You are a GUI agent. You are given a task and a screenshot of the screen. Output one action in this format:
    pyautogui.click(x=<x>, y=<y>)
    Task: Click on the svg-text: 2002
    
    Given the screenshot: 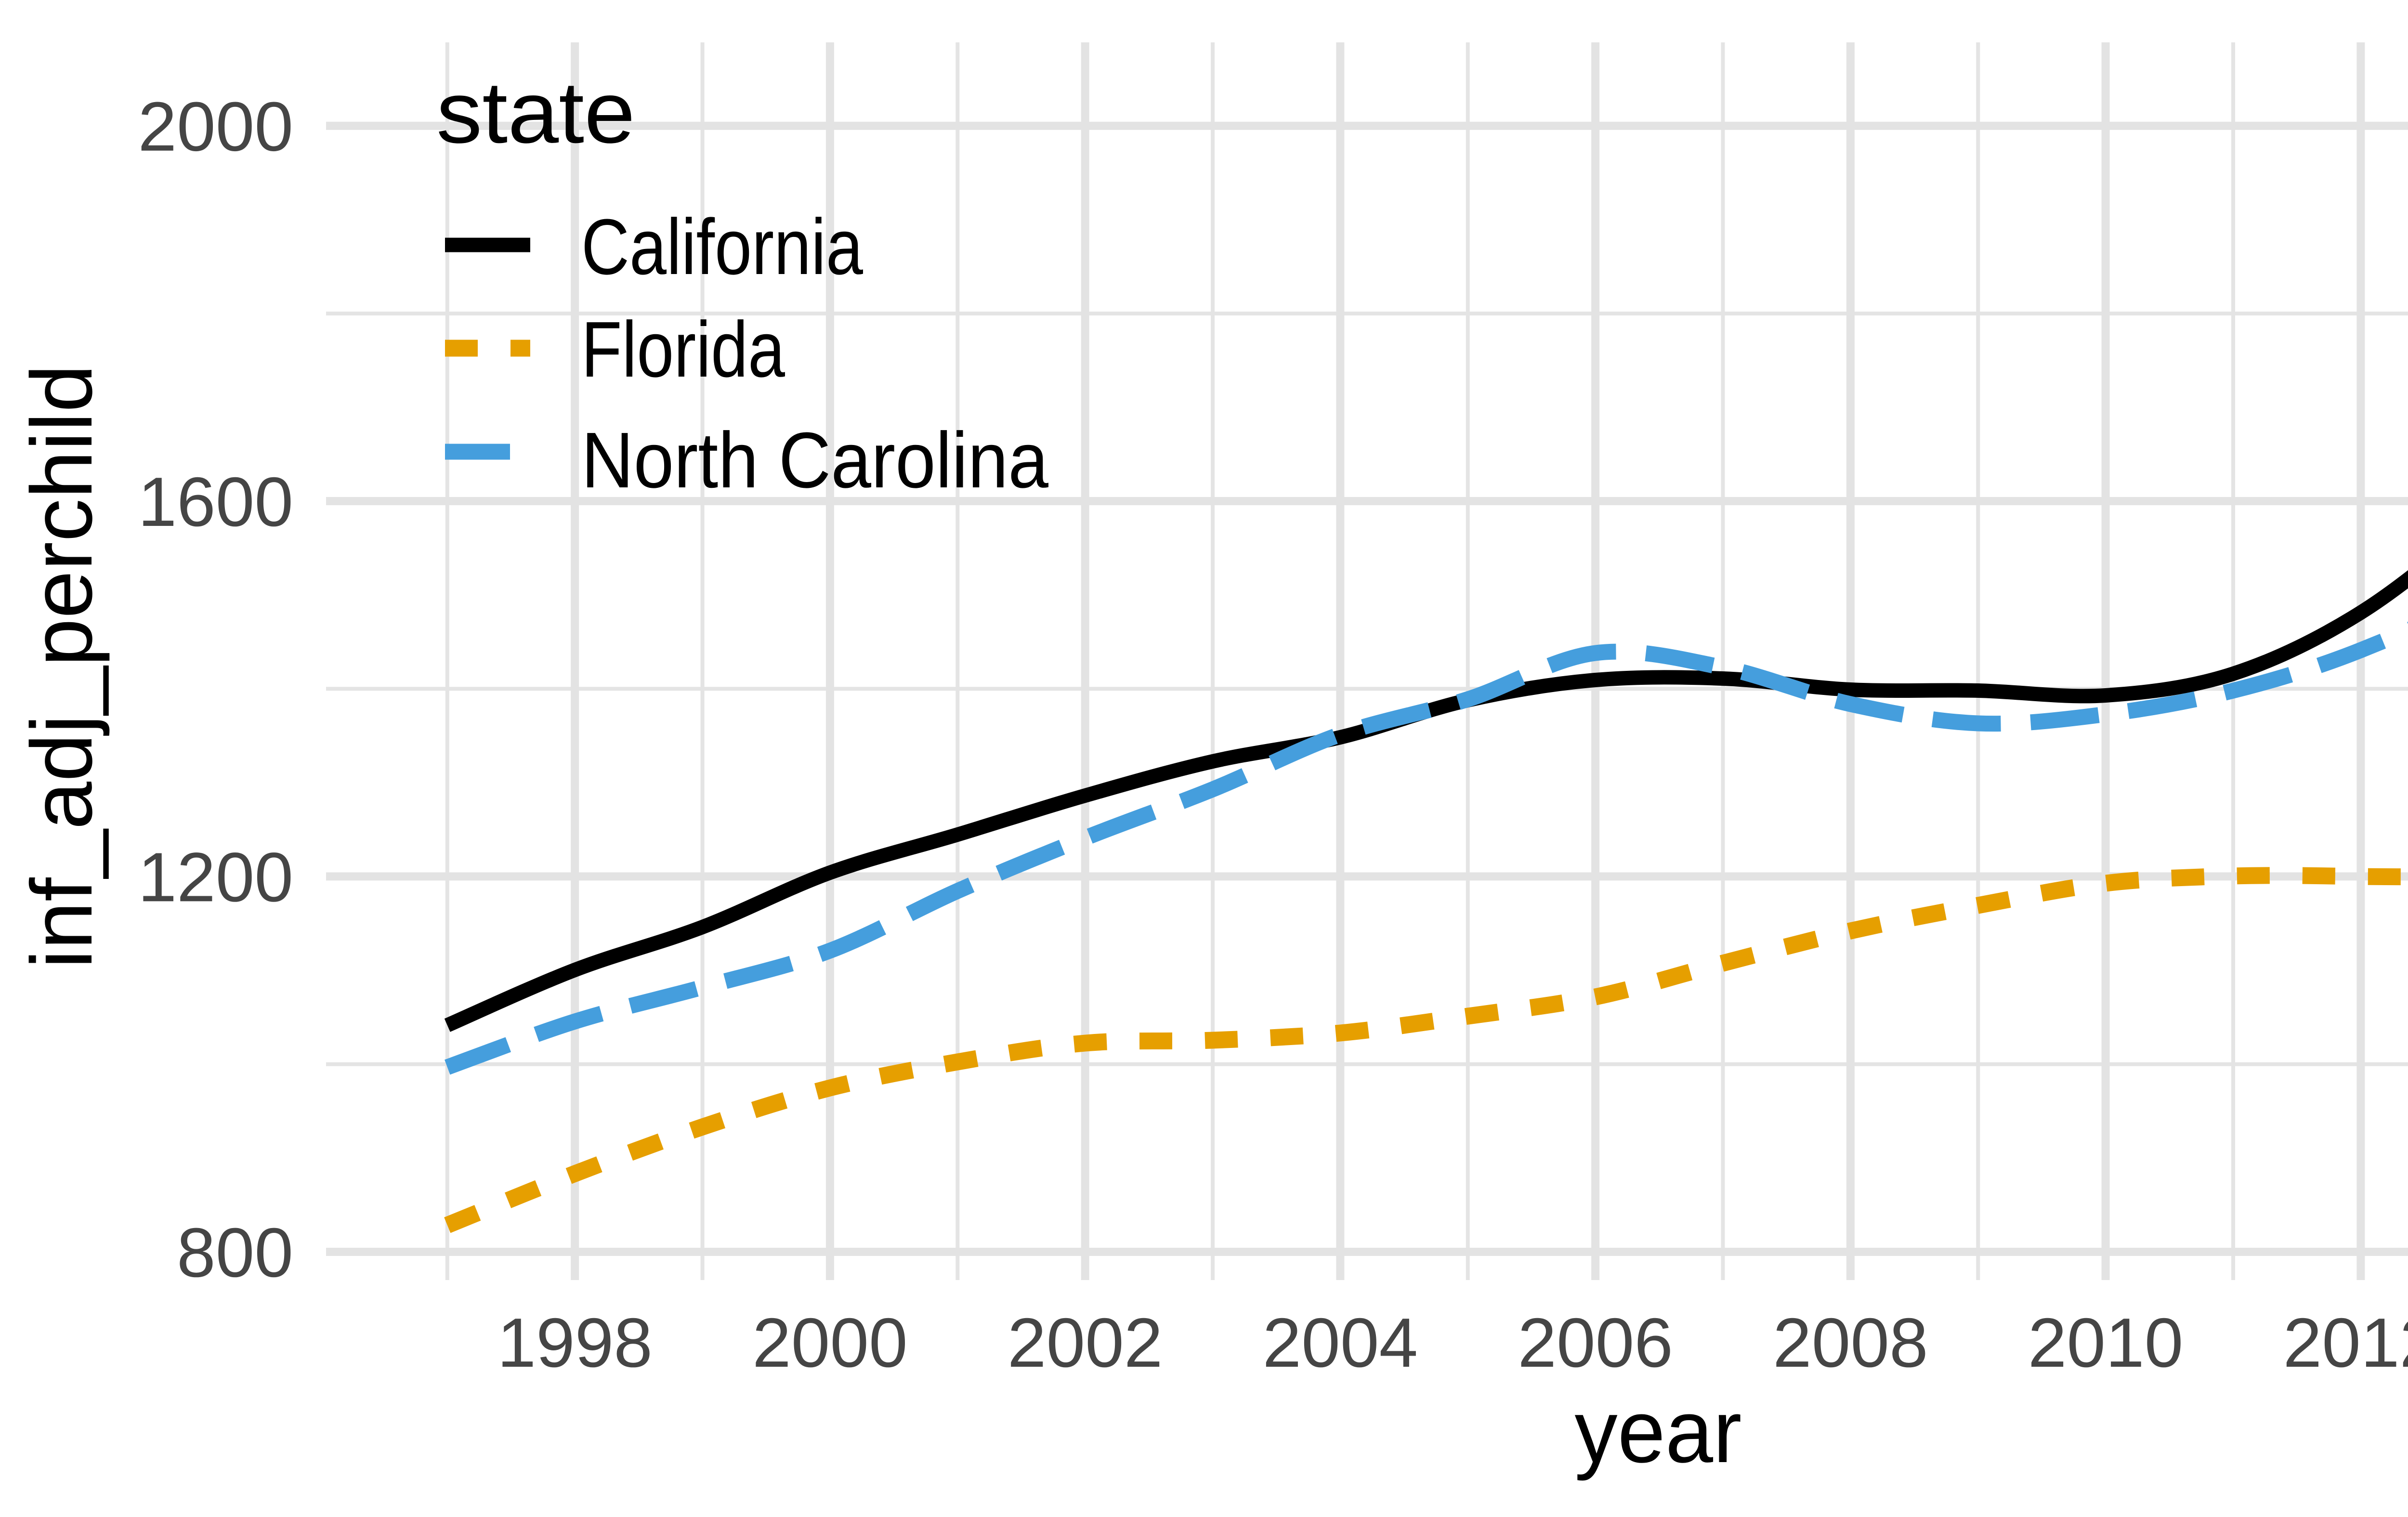 What is the action you would take?
    pyautogui.click(x=1085, y=1343)
    